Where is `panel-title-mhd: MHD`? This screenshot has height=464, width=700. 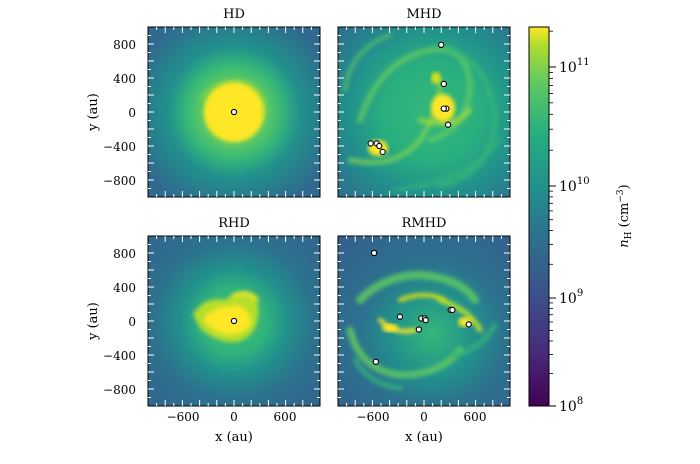 panel-title-mhd: MHD is located at coordinates (423, 14).